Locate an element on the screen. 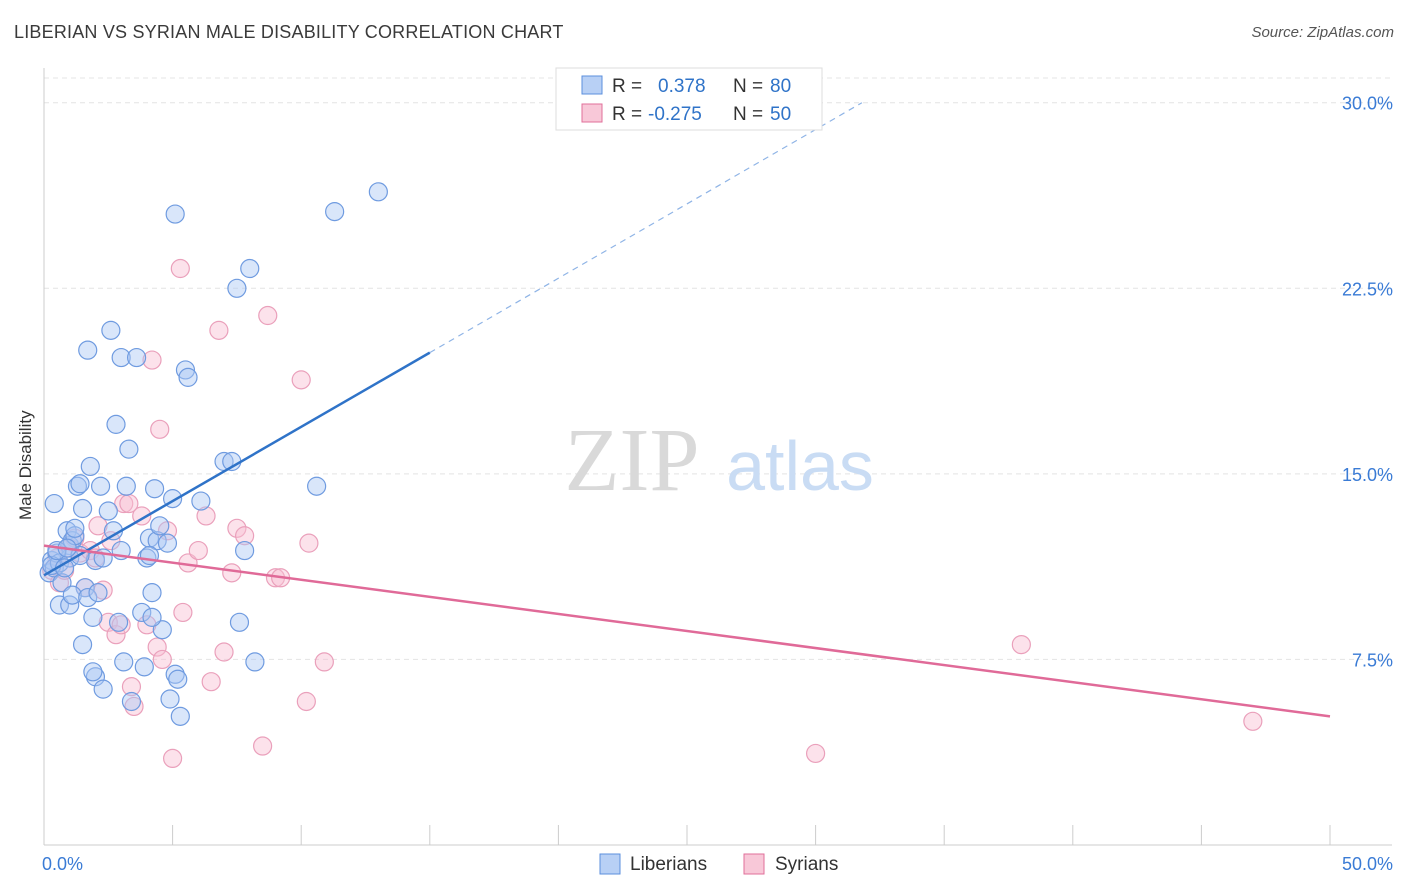  legend-box: R = 0.378 N = 80 R = -0.275 N = 50 is located at coordinates (689, 99).